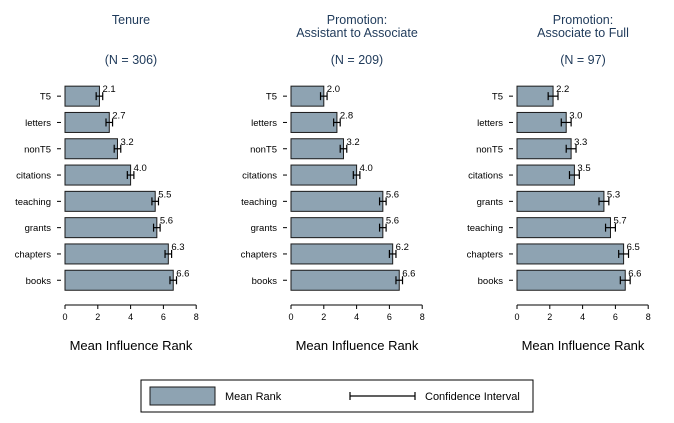 The image size is (674, 423). Describe the element at coordinates (619, 221) in the screenshot. I see `data-label: 5.7` at that location.